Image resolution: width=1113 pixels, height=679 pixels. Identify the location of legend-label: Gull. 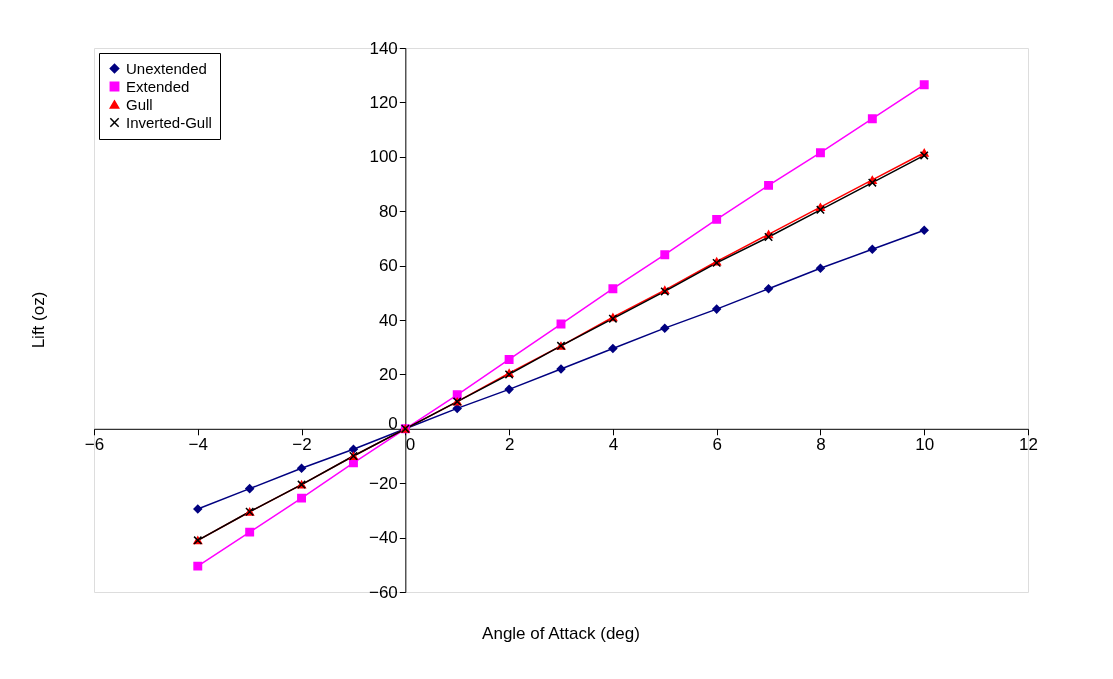
(139, 104).